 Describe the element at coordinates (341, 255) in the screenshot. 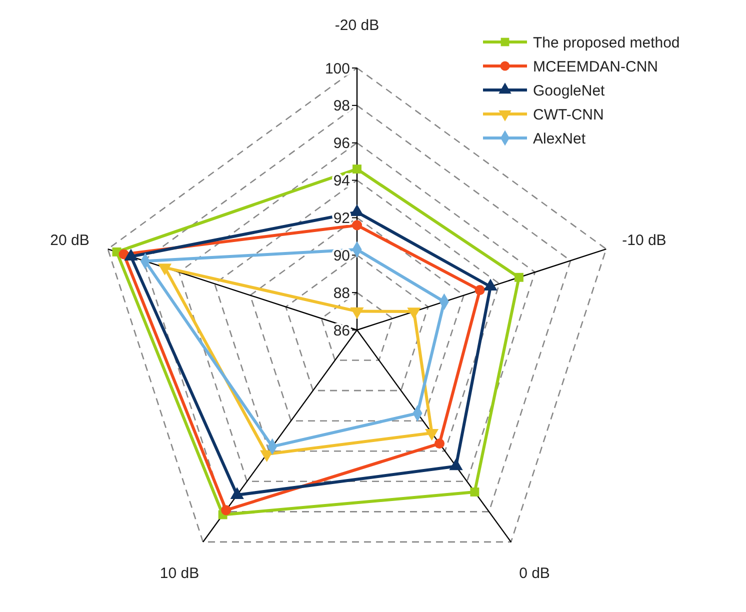

I see `y-tick-label: 90` at that location.